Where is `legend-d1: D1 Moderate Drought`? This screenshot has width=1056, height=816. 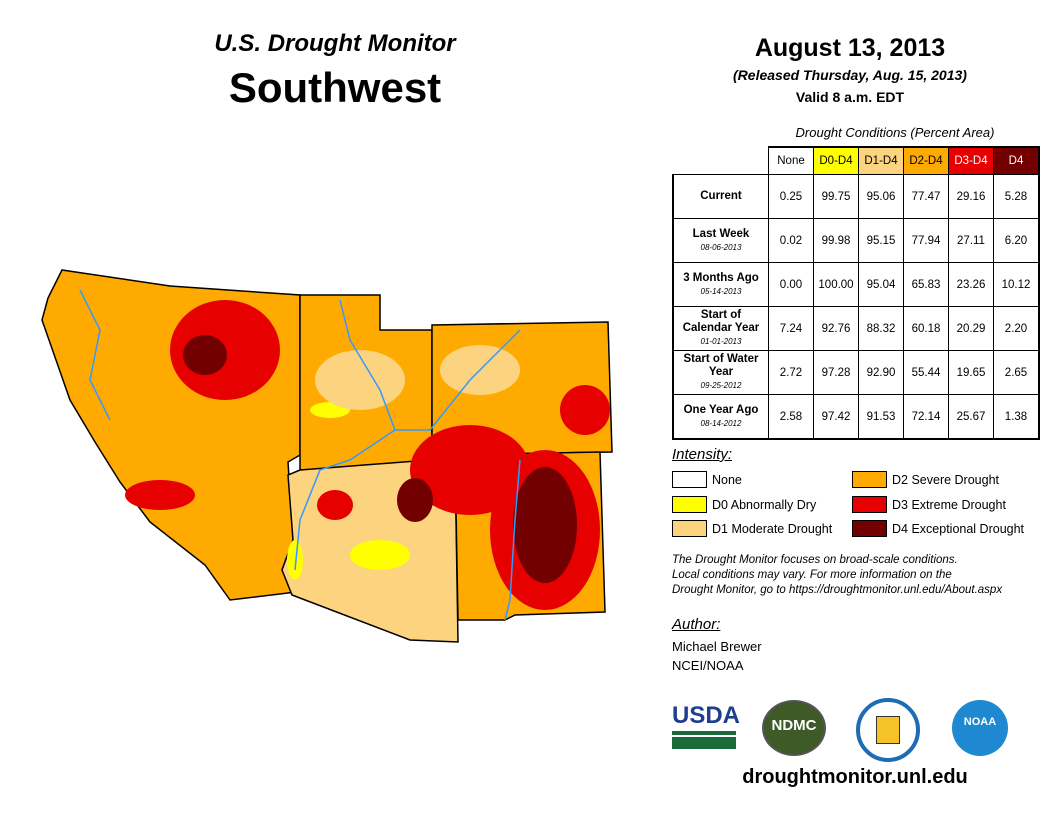
legend-d1: D1 Moderate Drought is located at coordinates (752, 528).